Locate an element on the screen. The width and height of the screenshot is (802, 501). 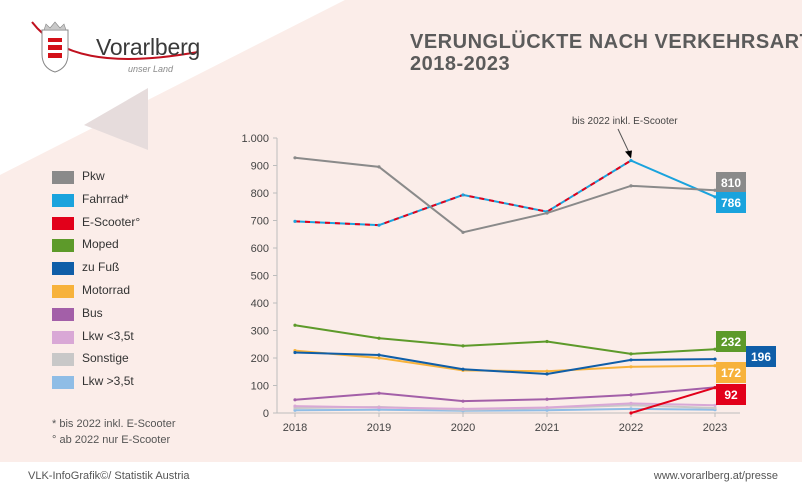
legend-label: Lkw <3,5t is located at coordinates (108, 335).